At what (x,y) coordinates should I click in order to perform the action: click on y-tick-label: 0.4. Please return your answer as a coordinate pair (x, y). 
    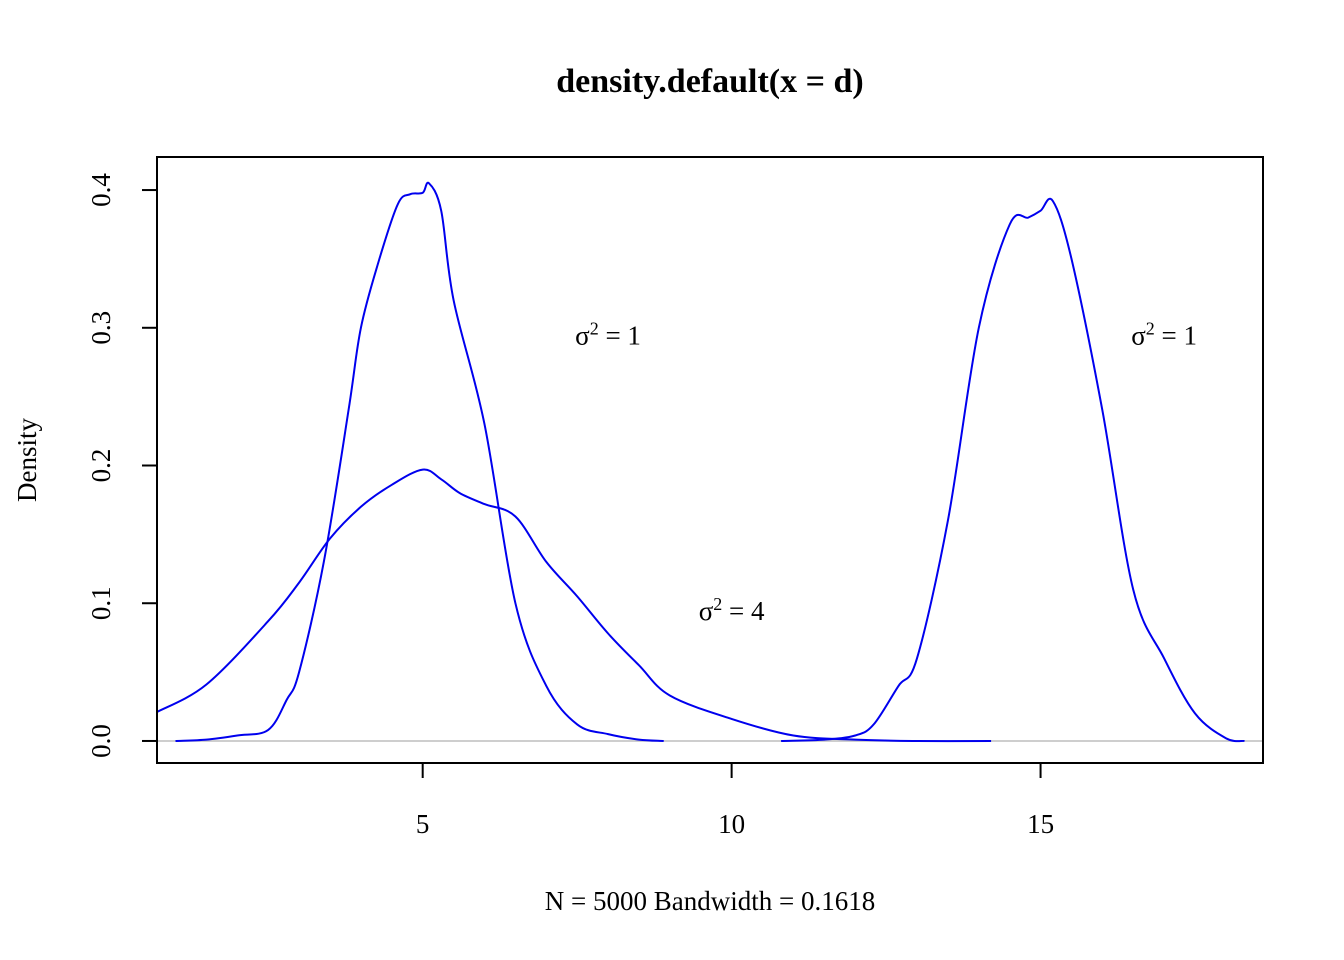
    Looking at the image, I should click on (101, 190).